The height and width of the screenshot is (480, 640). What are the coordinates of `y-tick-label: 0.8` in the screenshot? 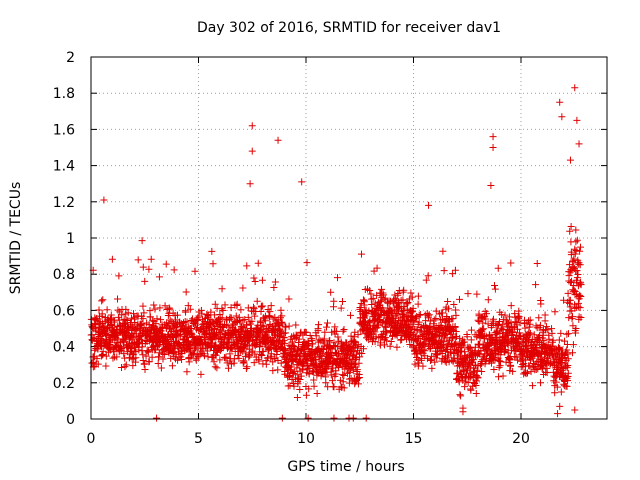 It's located at (64, 275).